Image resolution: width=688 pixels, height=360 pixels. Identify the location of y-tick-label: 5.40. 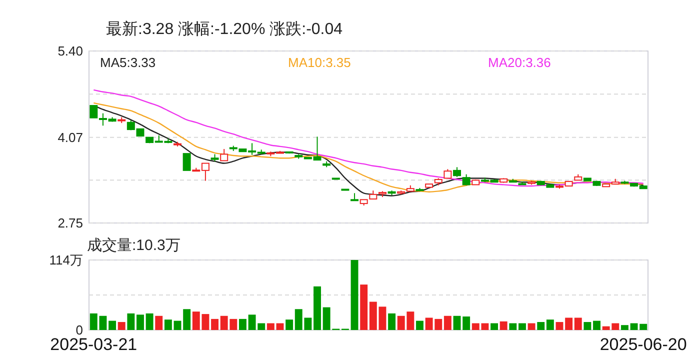
(70, 51).